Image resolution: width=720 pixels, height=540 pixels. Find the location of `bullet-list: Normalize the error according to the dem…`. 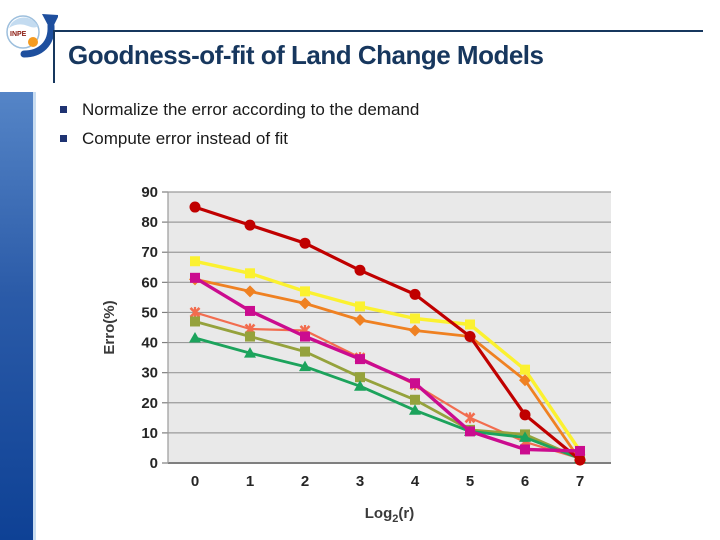

bullet-list: Normalize the error according to the dem… is located at coordinates (358, 129).